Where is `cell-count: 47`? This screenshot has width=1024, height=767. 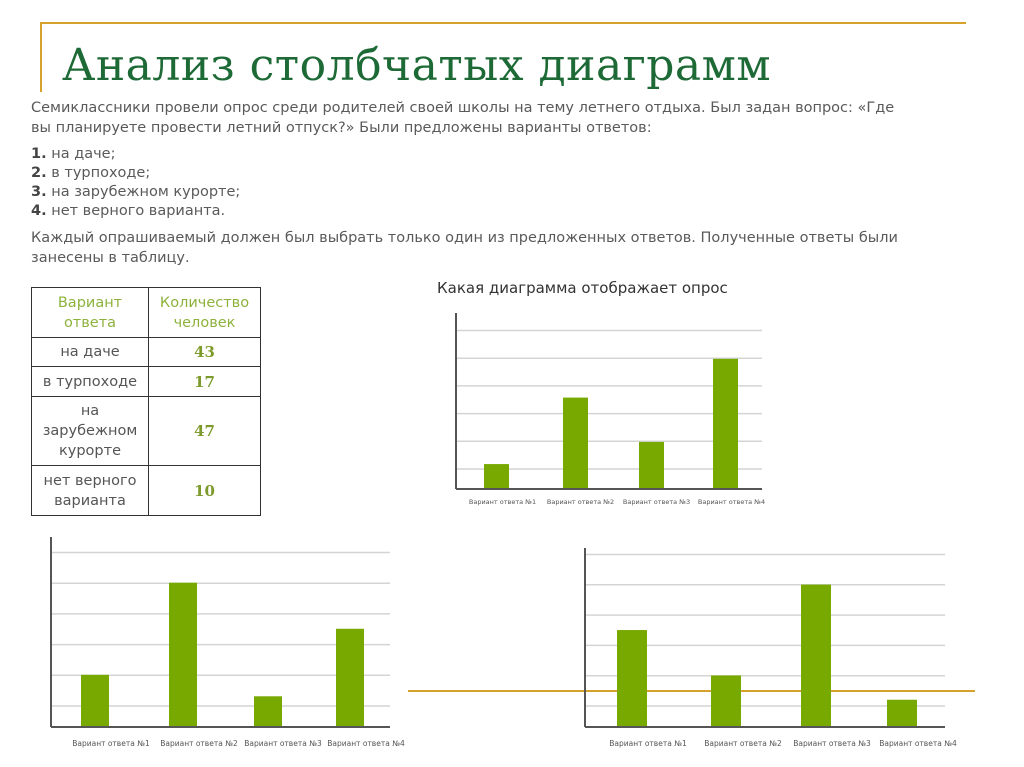 cell-count: 47 is located at coordinates (204, 431).